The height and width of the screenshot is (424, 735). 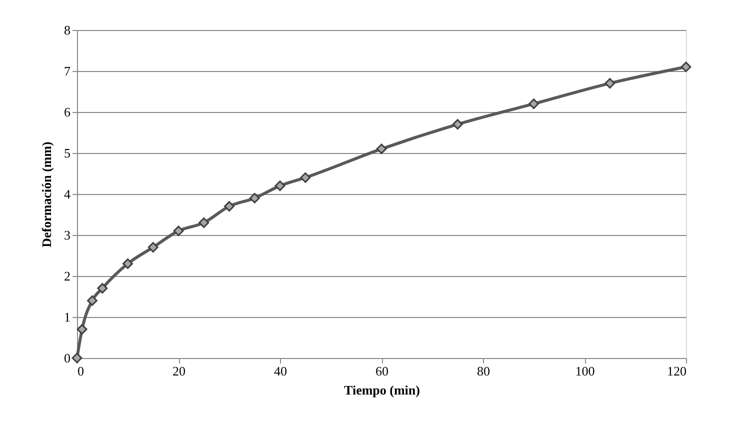 What do you see at coordinates (67, 235) in the screenshot?
I see `y-tick-label: 3` at bounding box center [67, 235].